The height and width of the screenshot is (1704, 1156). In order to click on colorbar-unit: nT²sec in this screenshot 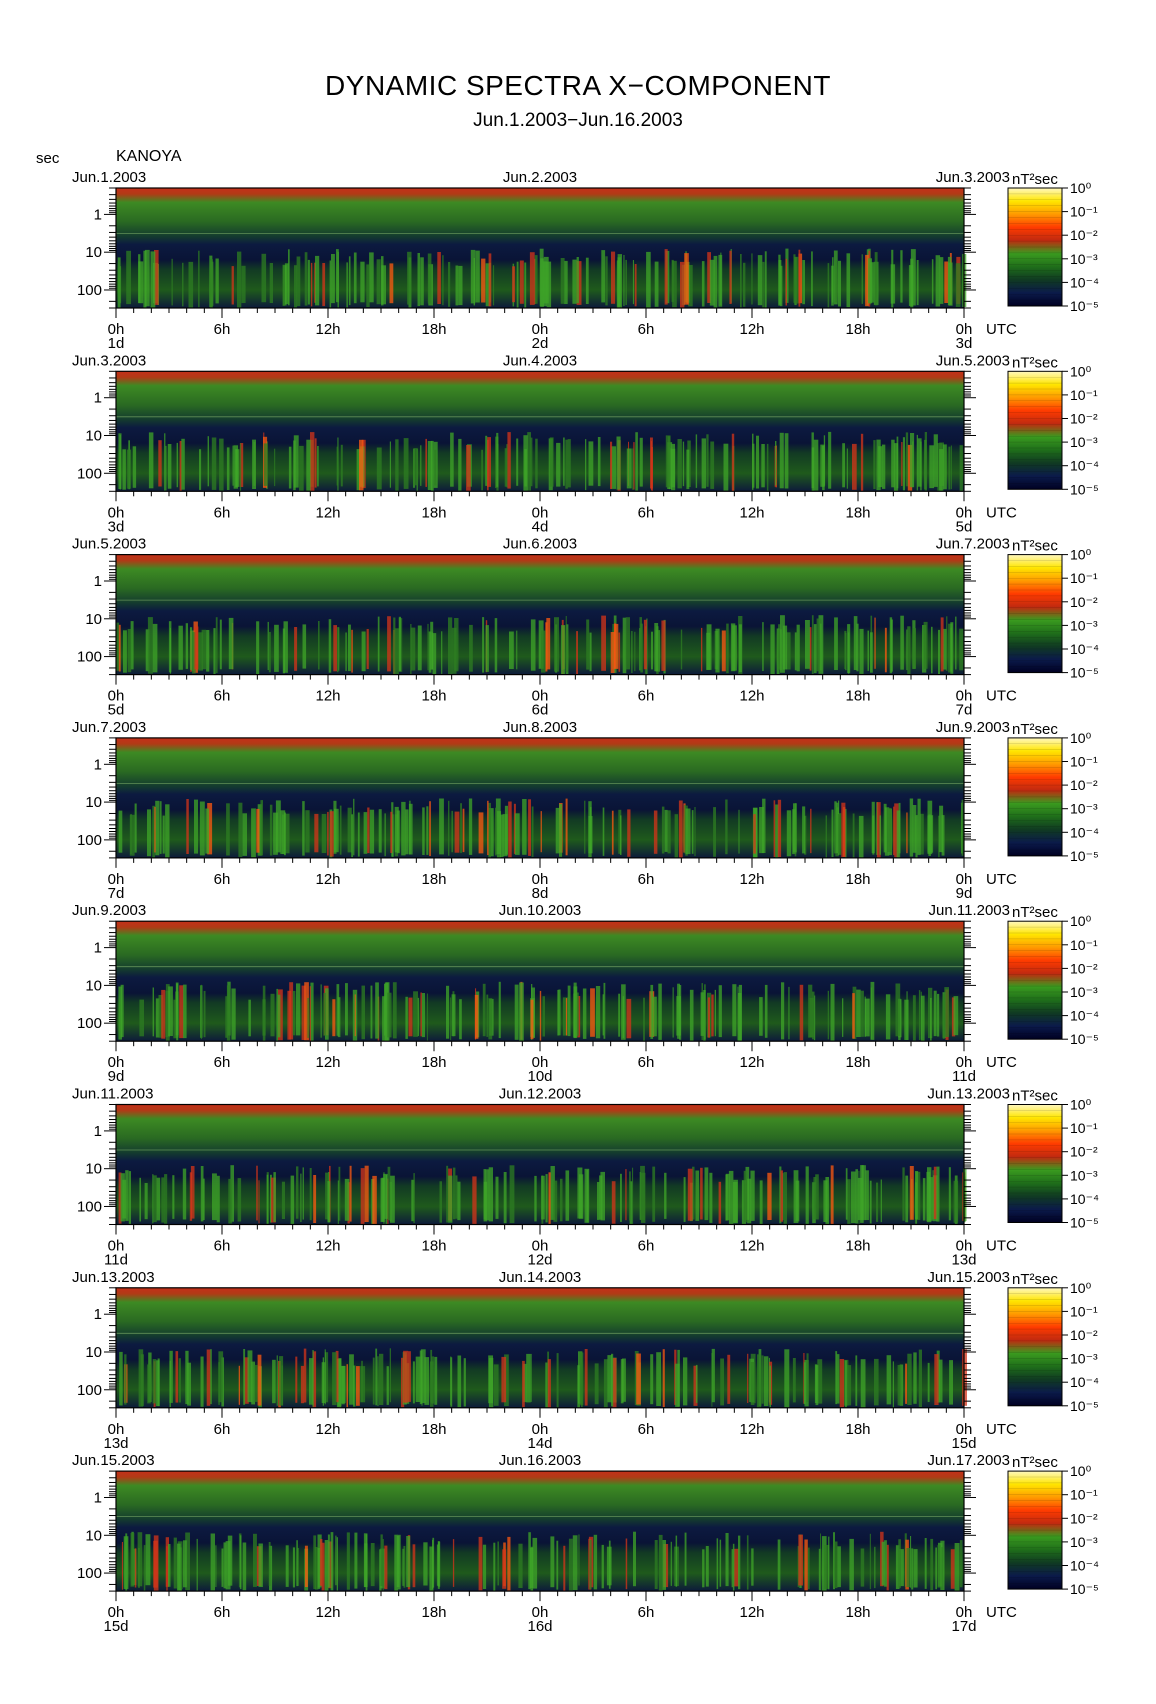, I will do `click(1035, 179)`.